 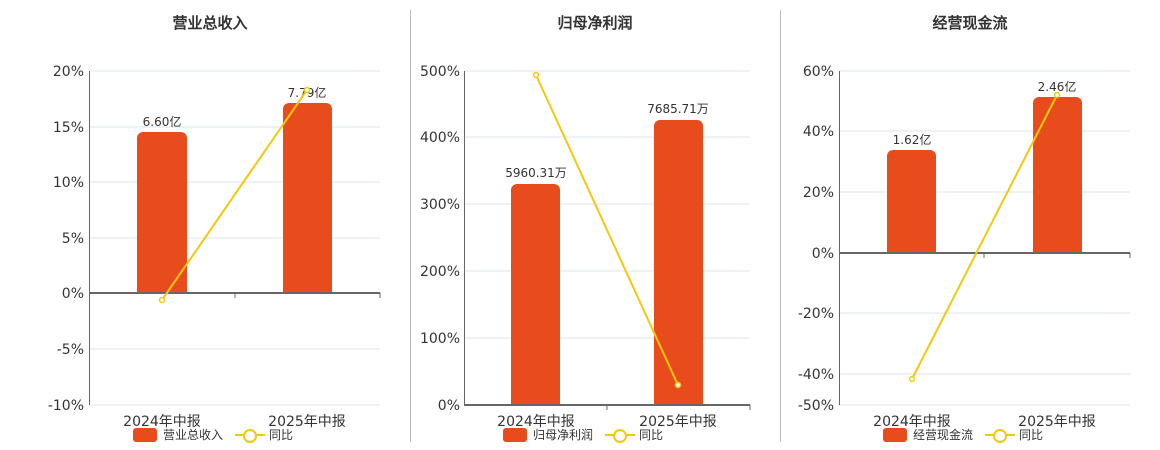 What do you see at coordinates (985, 113) in the screenshot?
I see `bar-labels: 1.62亿 2.46亿` at bounding box center [985, 113].